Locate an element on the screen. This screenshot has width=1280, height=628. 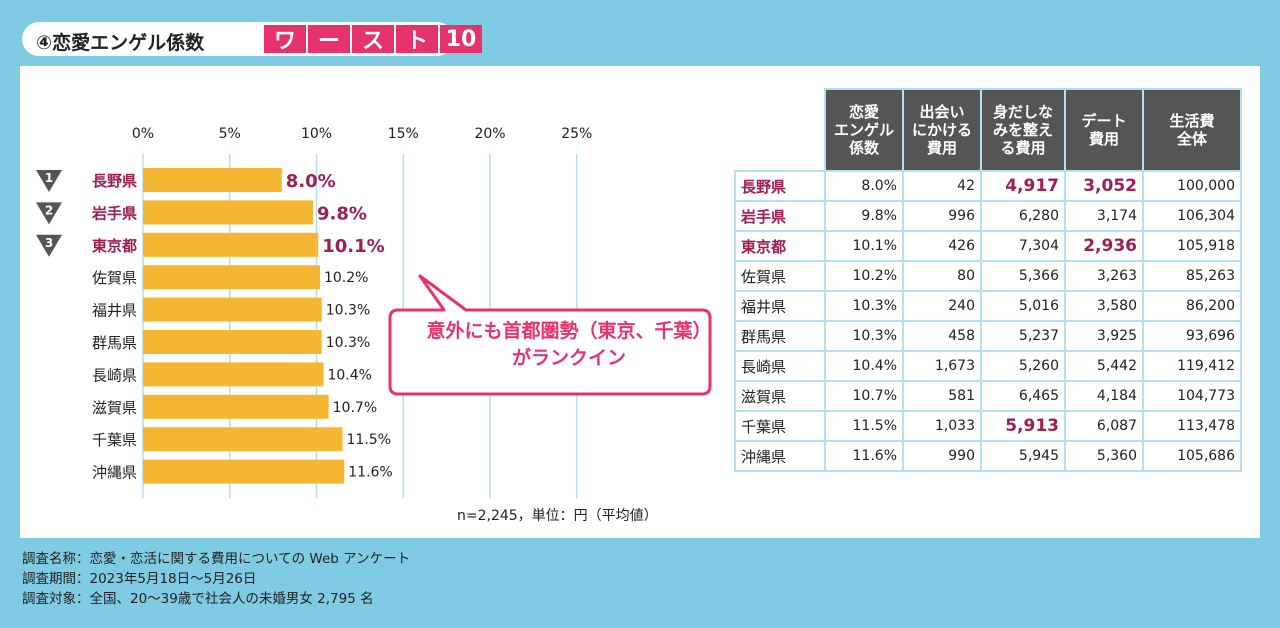
table-cell-pref: 佐賀県 is located at coordinates (780, 276).